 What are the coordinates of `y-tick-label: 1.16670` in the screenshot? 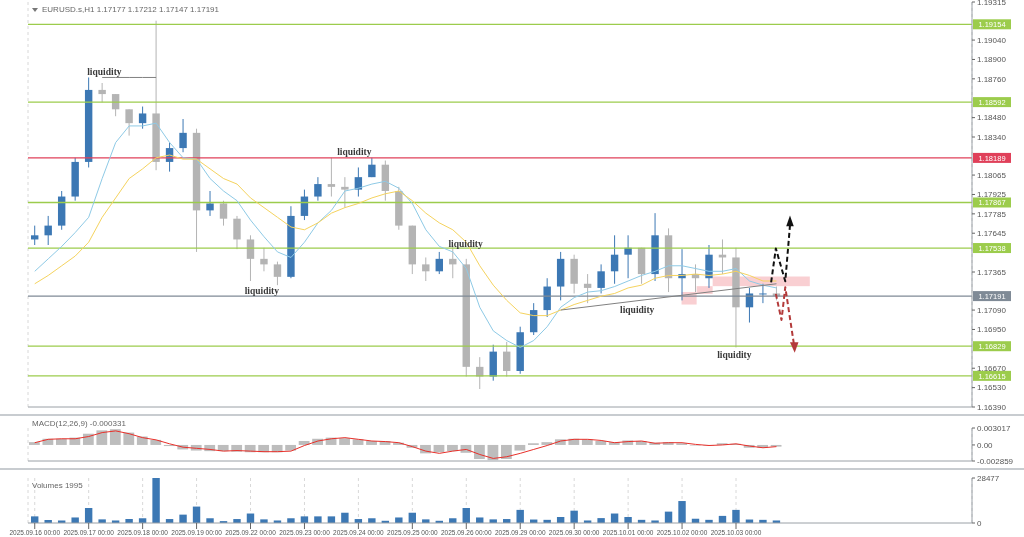 It's located at (992, 369).